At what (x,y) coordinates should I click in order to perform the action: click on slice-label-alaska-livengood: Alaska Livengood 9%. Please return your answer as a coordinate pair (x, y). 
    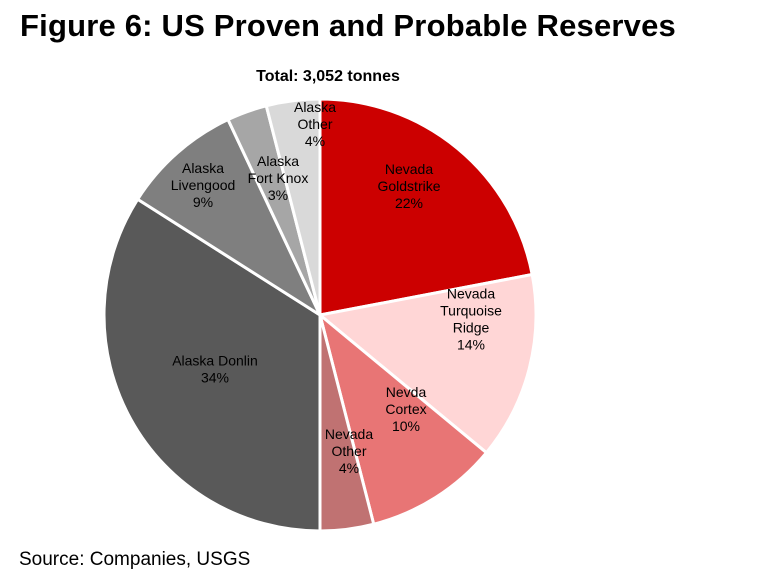
    Looking at the image, I should click on (203, 185).